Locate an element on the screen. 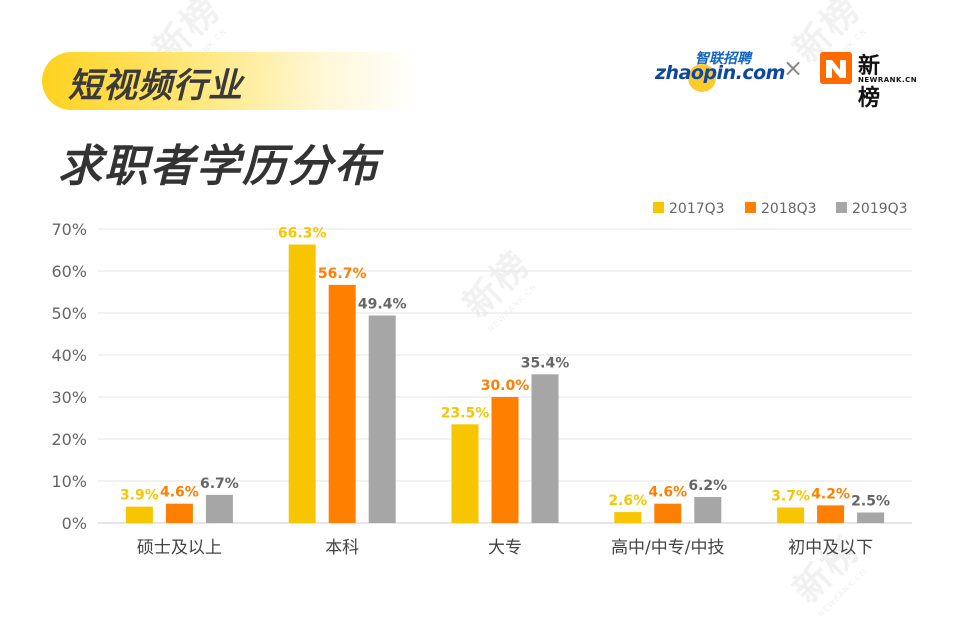  data-label: 2.5% is located at coordinates (870, 502).